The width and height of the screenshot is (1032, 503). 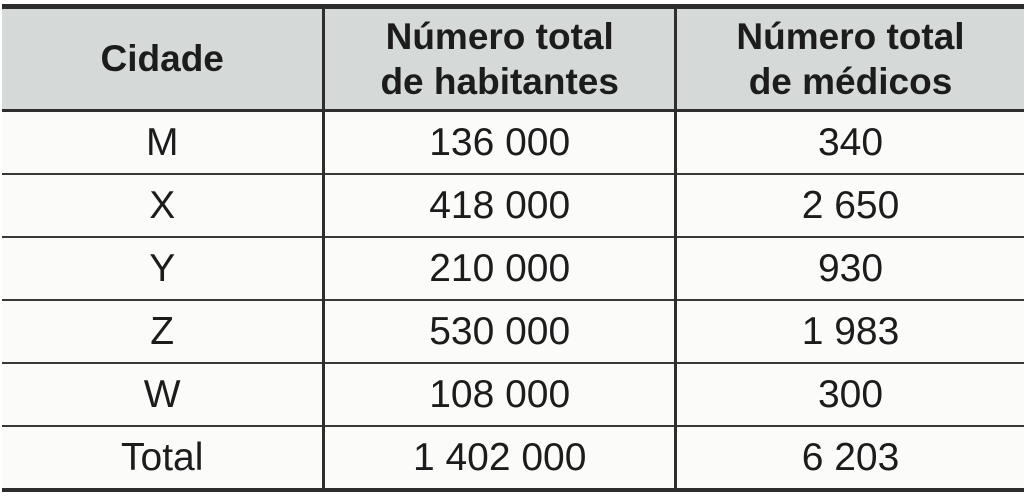 What do you see at coordinates (163, 142) in the screenshot?
I see `cell-city: M` at bounding box center [163, 142].